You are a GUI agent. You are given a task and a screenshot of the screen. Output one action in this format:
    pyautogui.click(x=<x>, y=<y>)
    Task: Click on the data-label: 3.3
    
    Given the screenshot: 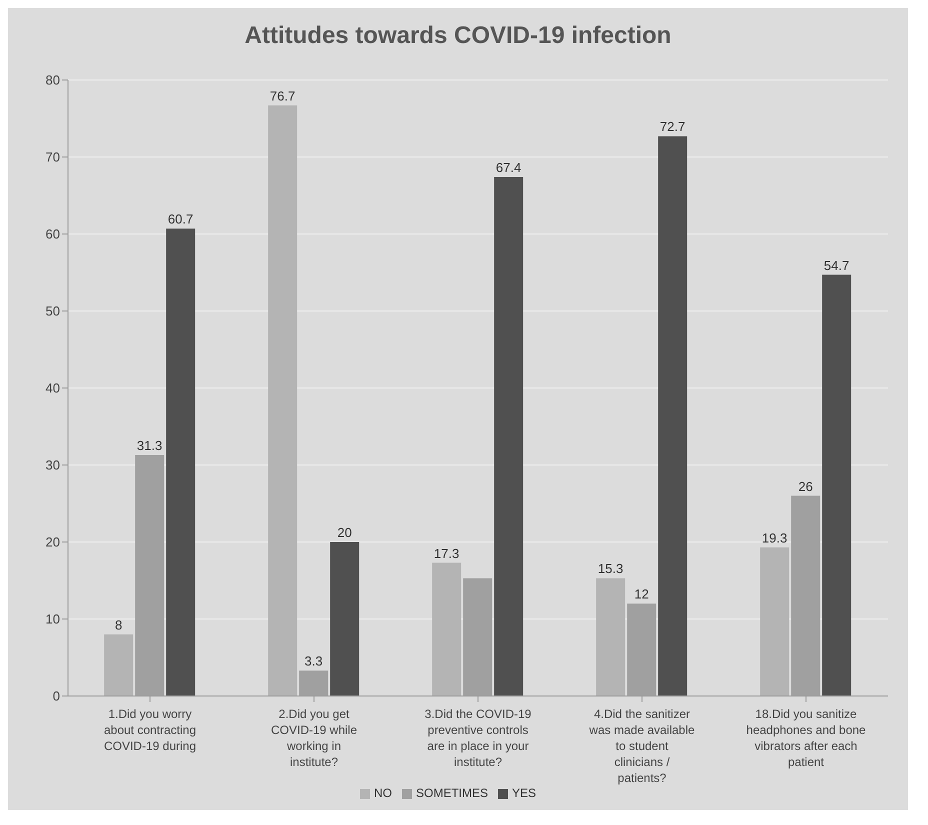 What is the action you would take?
    pyautogui.click(x=313, y=661)
    